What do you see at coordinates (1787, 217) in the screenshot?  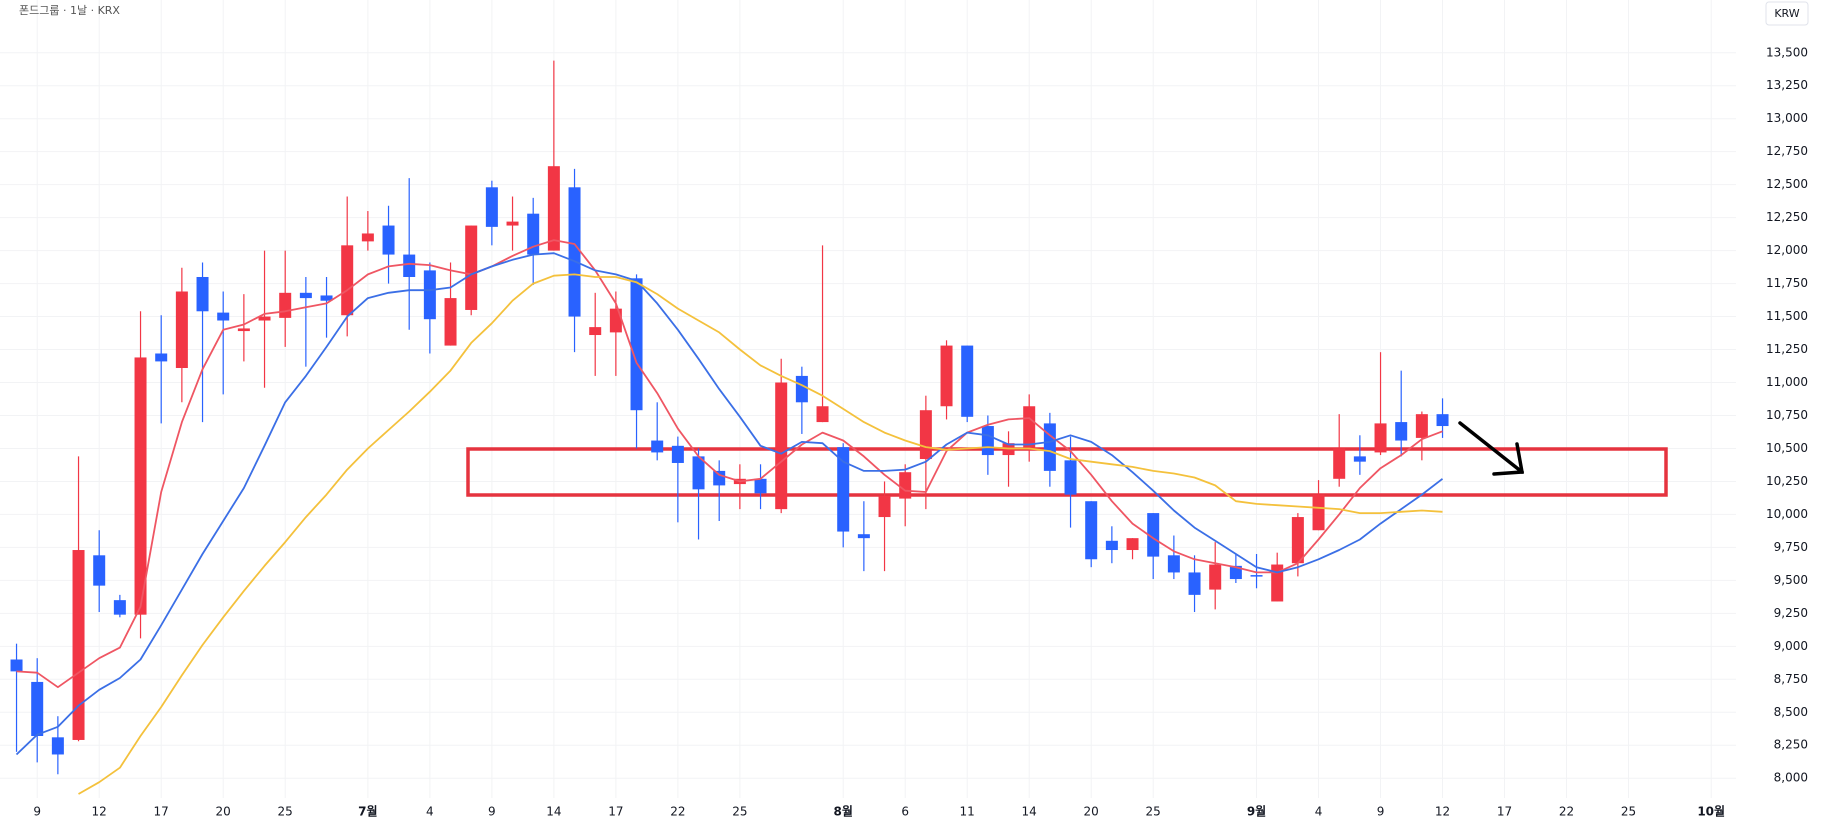 I see `y-tick-label: 12,250` at bounding box center [1787, 217].